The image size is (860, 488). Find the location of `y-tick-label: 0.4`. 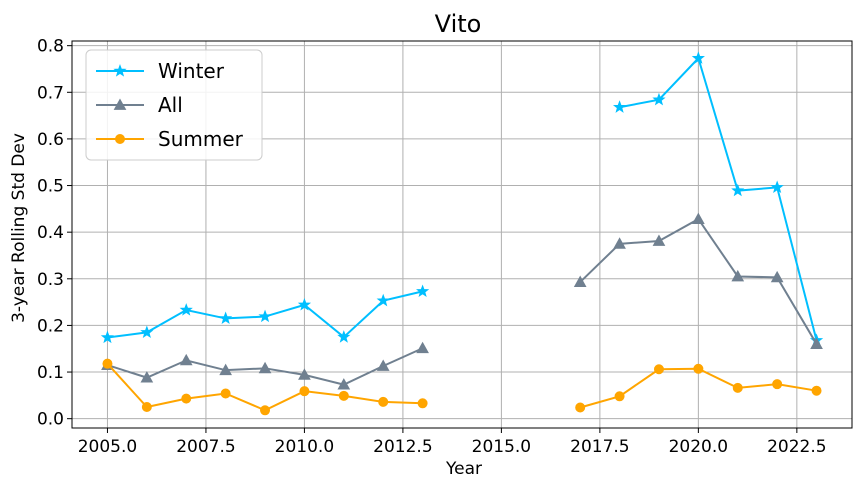

y-tick-label: 0.4 is located at coordinates (50, 233).